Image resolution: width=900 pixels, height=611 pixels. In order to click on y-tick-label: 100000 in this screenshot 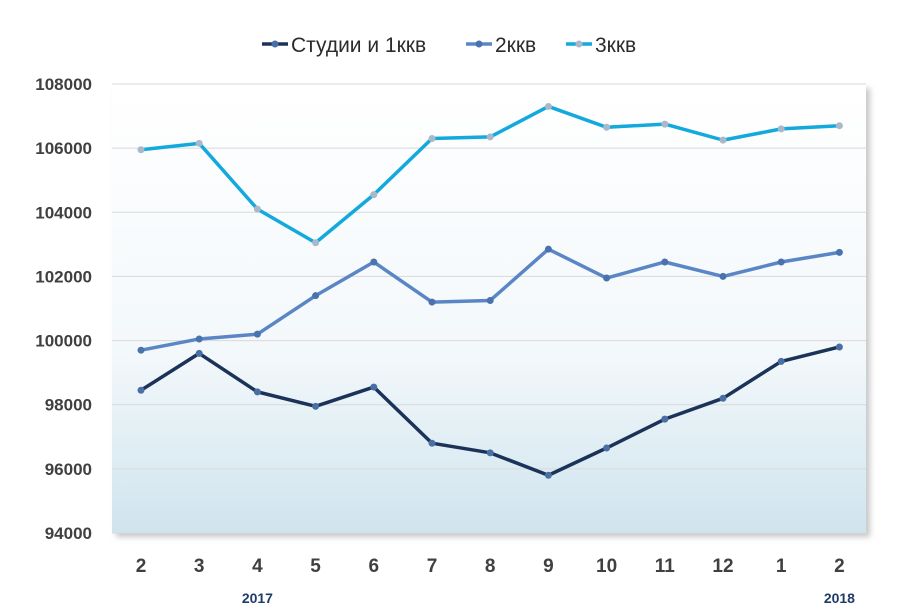, I will do `click(63, 341)`.